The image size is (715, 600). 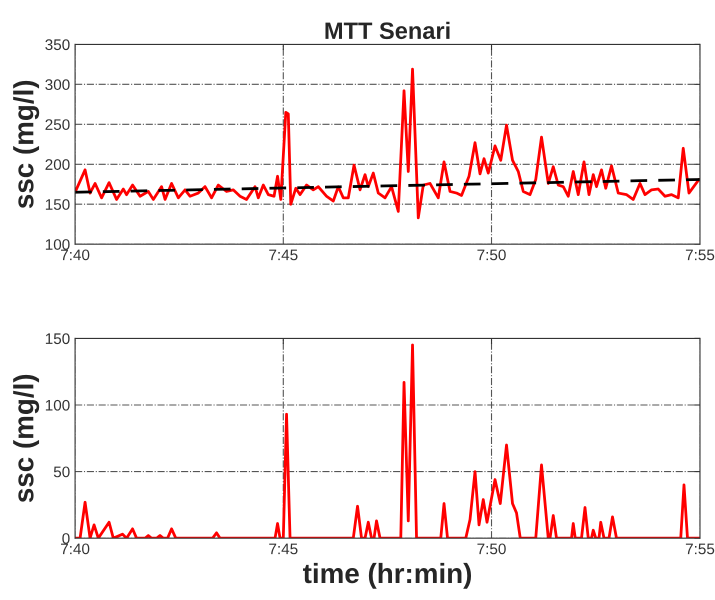 I want to click on y-tick-label: 0, so click(x=66, y=538).